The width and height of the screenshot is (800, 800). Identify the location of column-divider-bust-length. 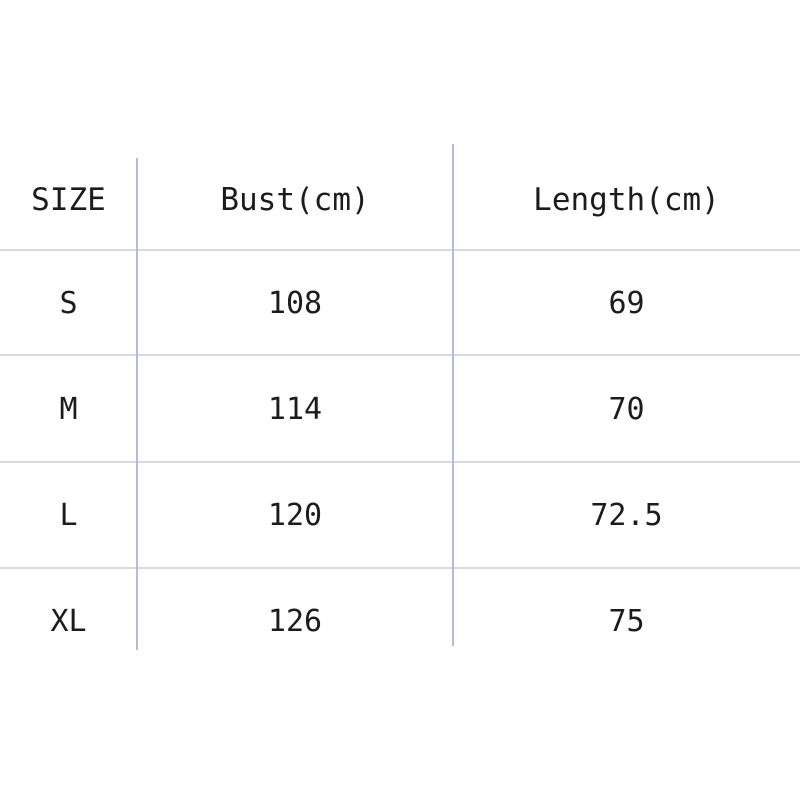
(453, 395).